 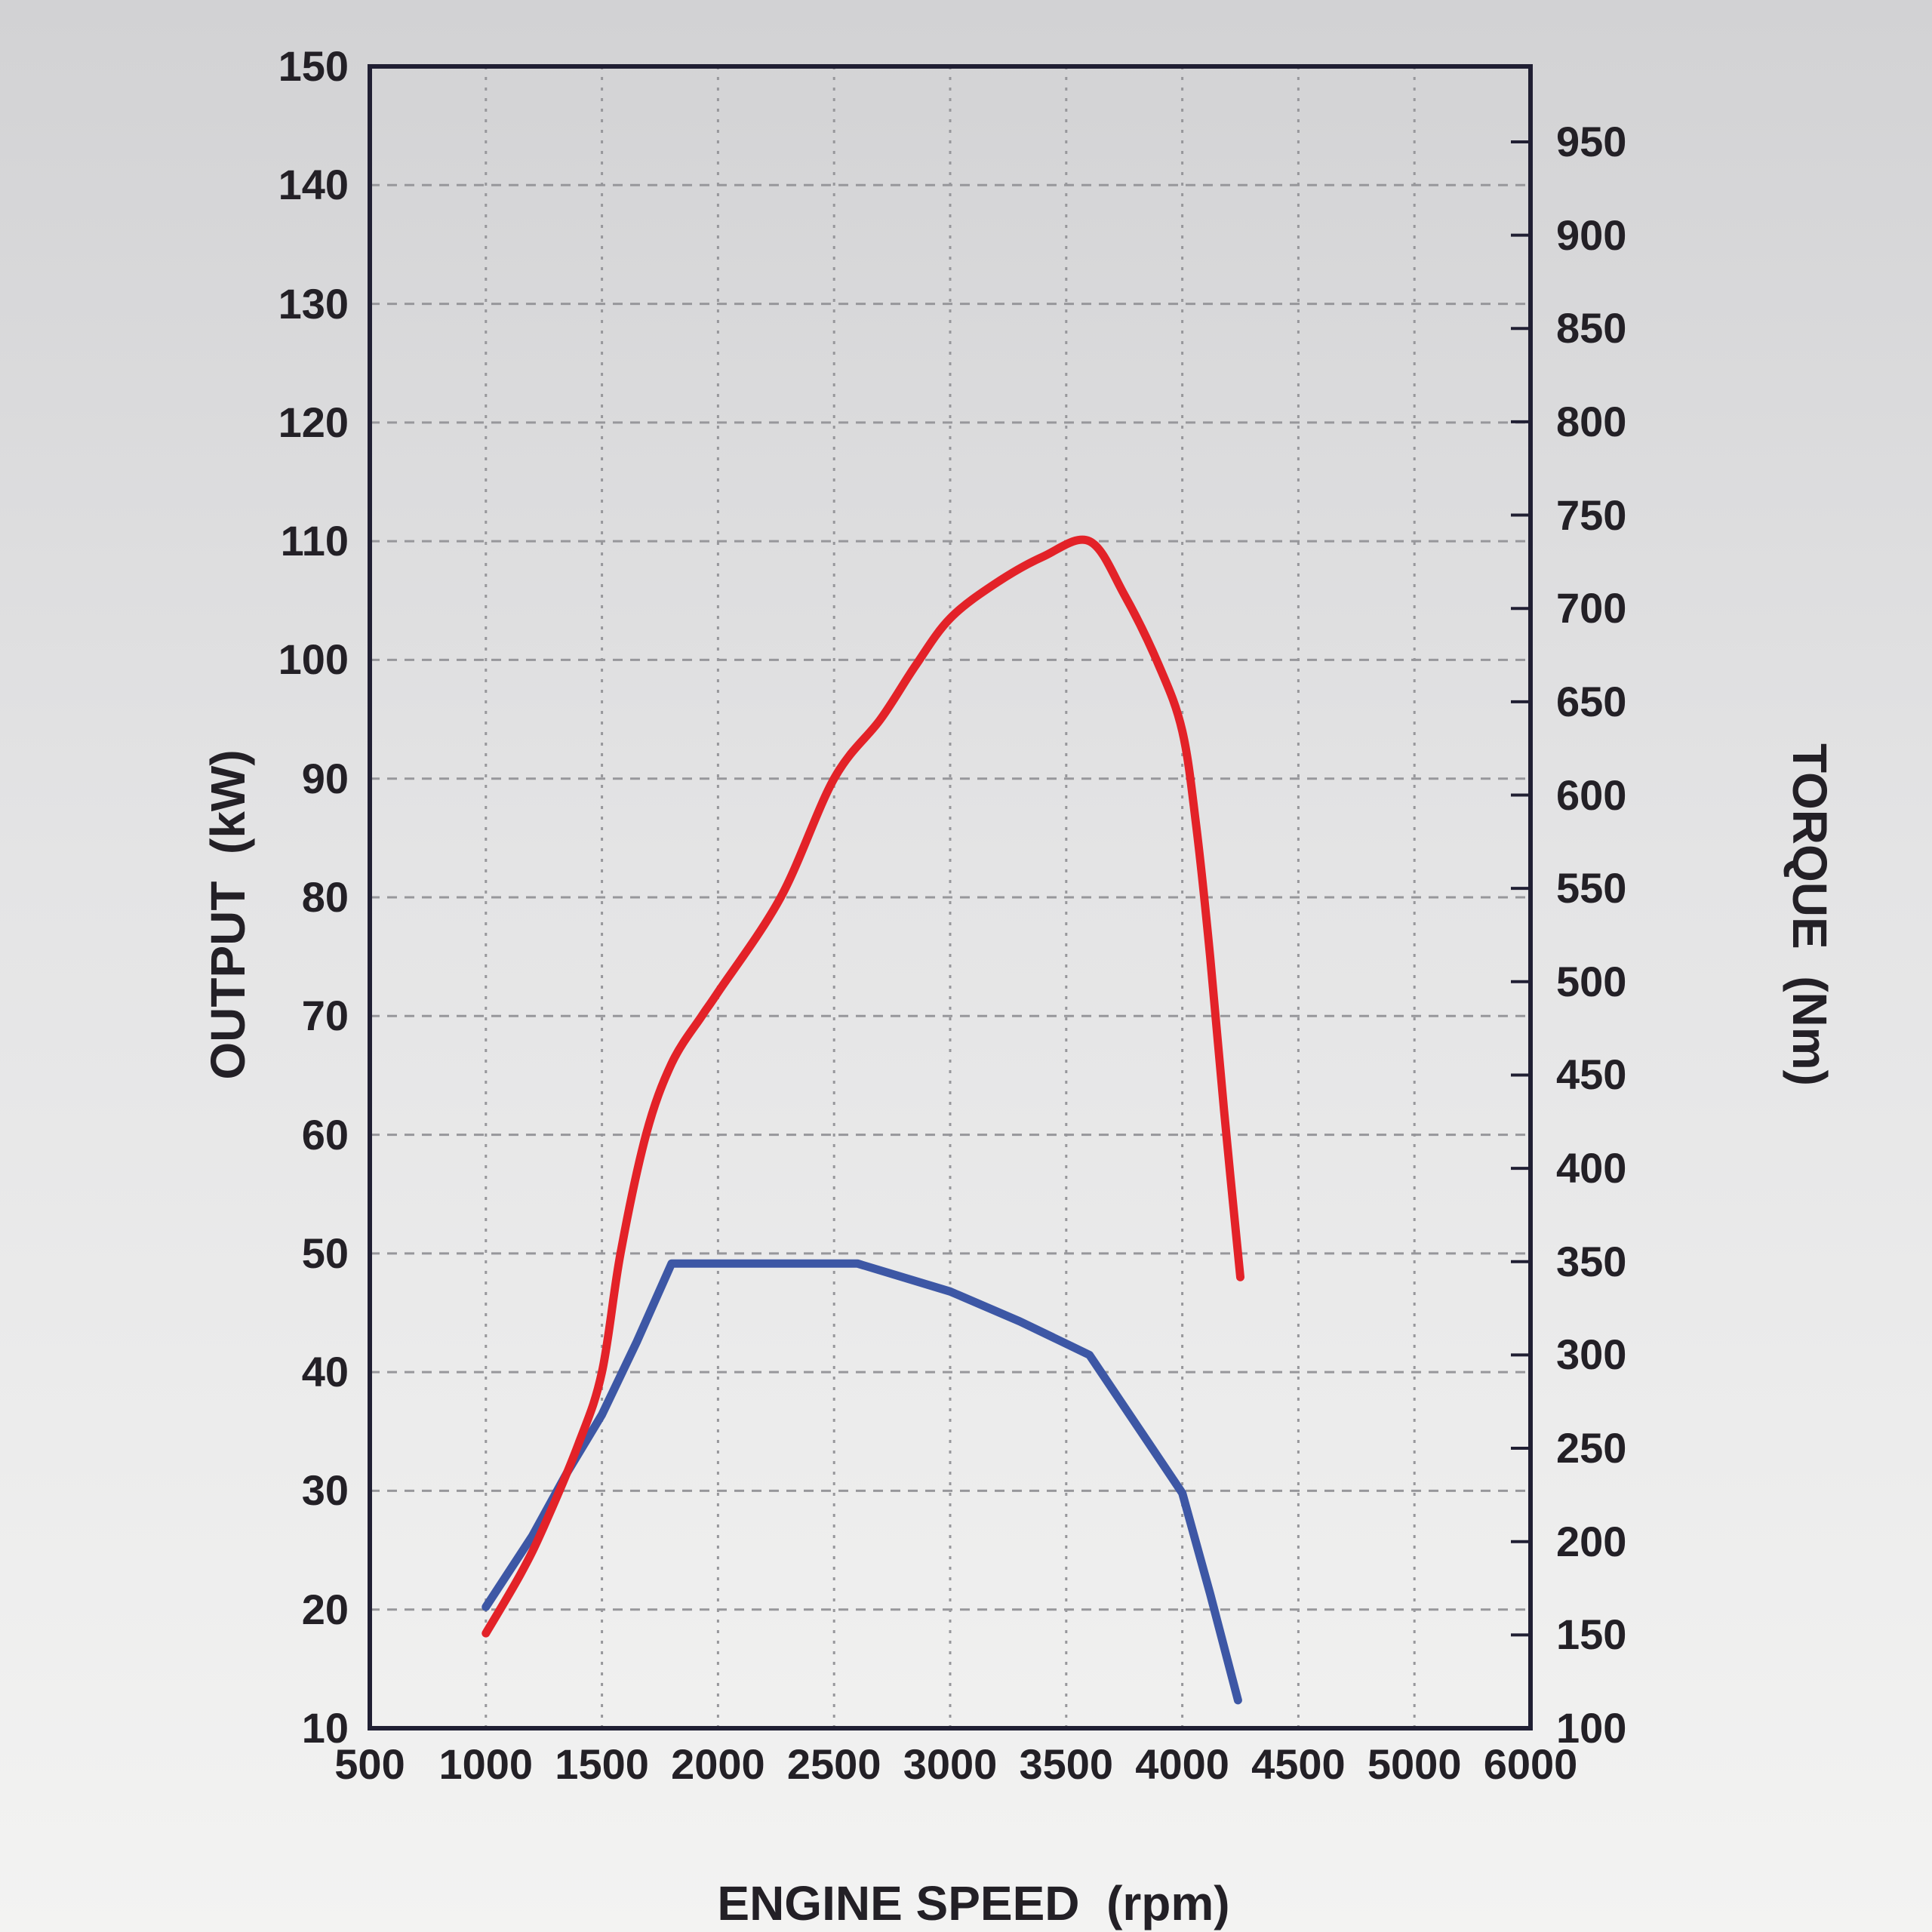 I want to click on left-axis-tick-label: 20, so click(x=325, y=1609).